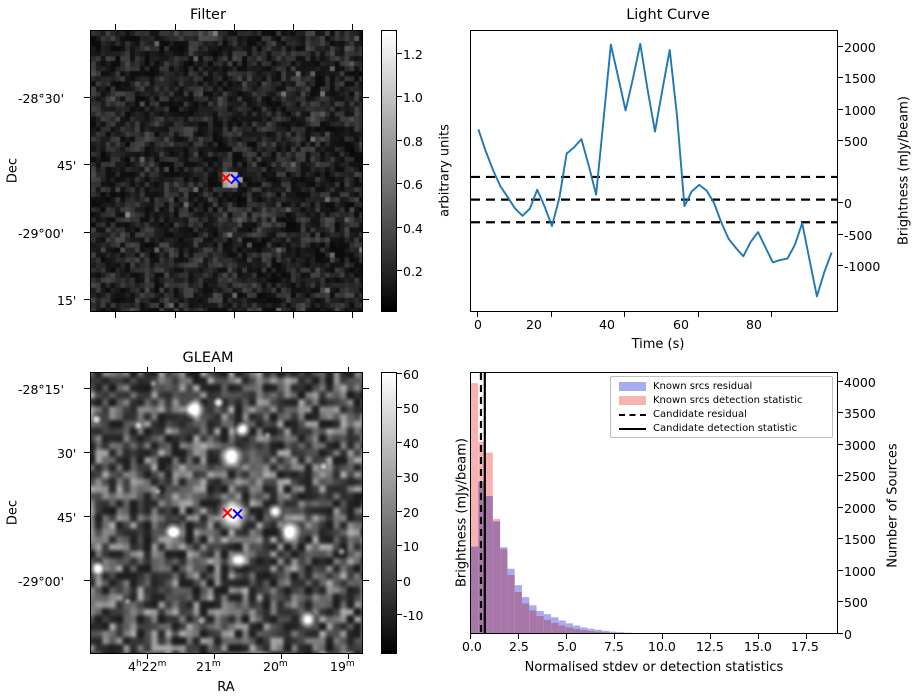 The image size is (916, 699). I want to click on histogram-series-known-srcs-residual, so click(558, 557).